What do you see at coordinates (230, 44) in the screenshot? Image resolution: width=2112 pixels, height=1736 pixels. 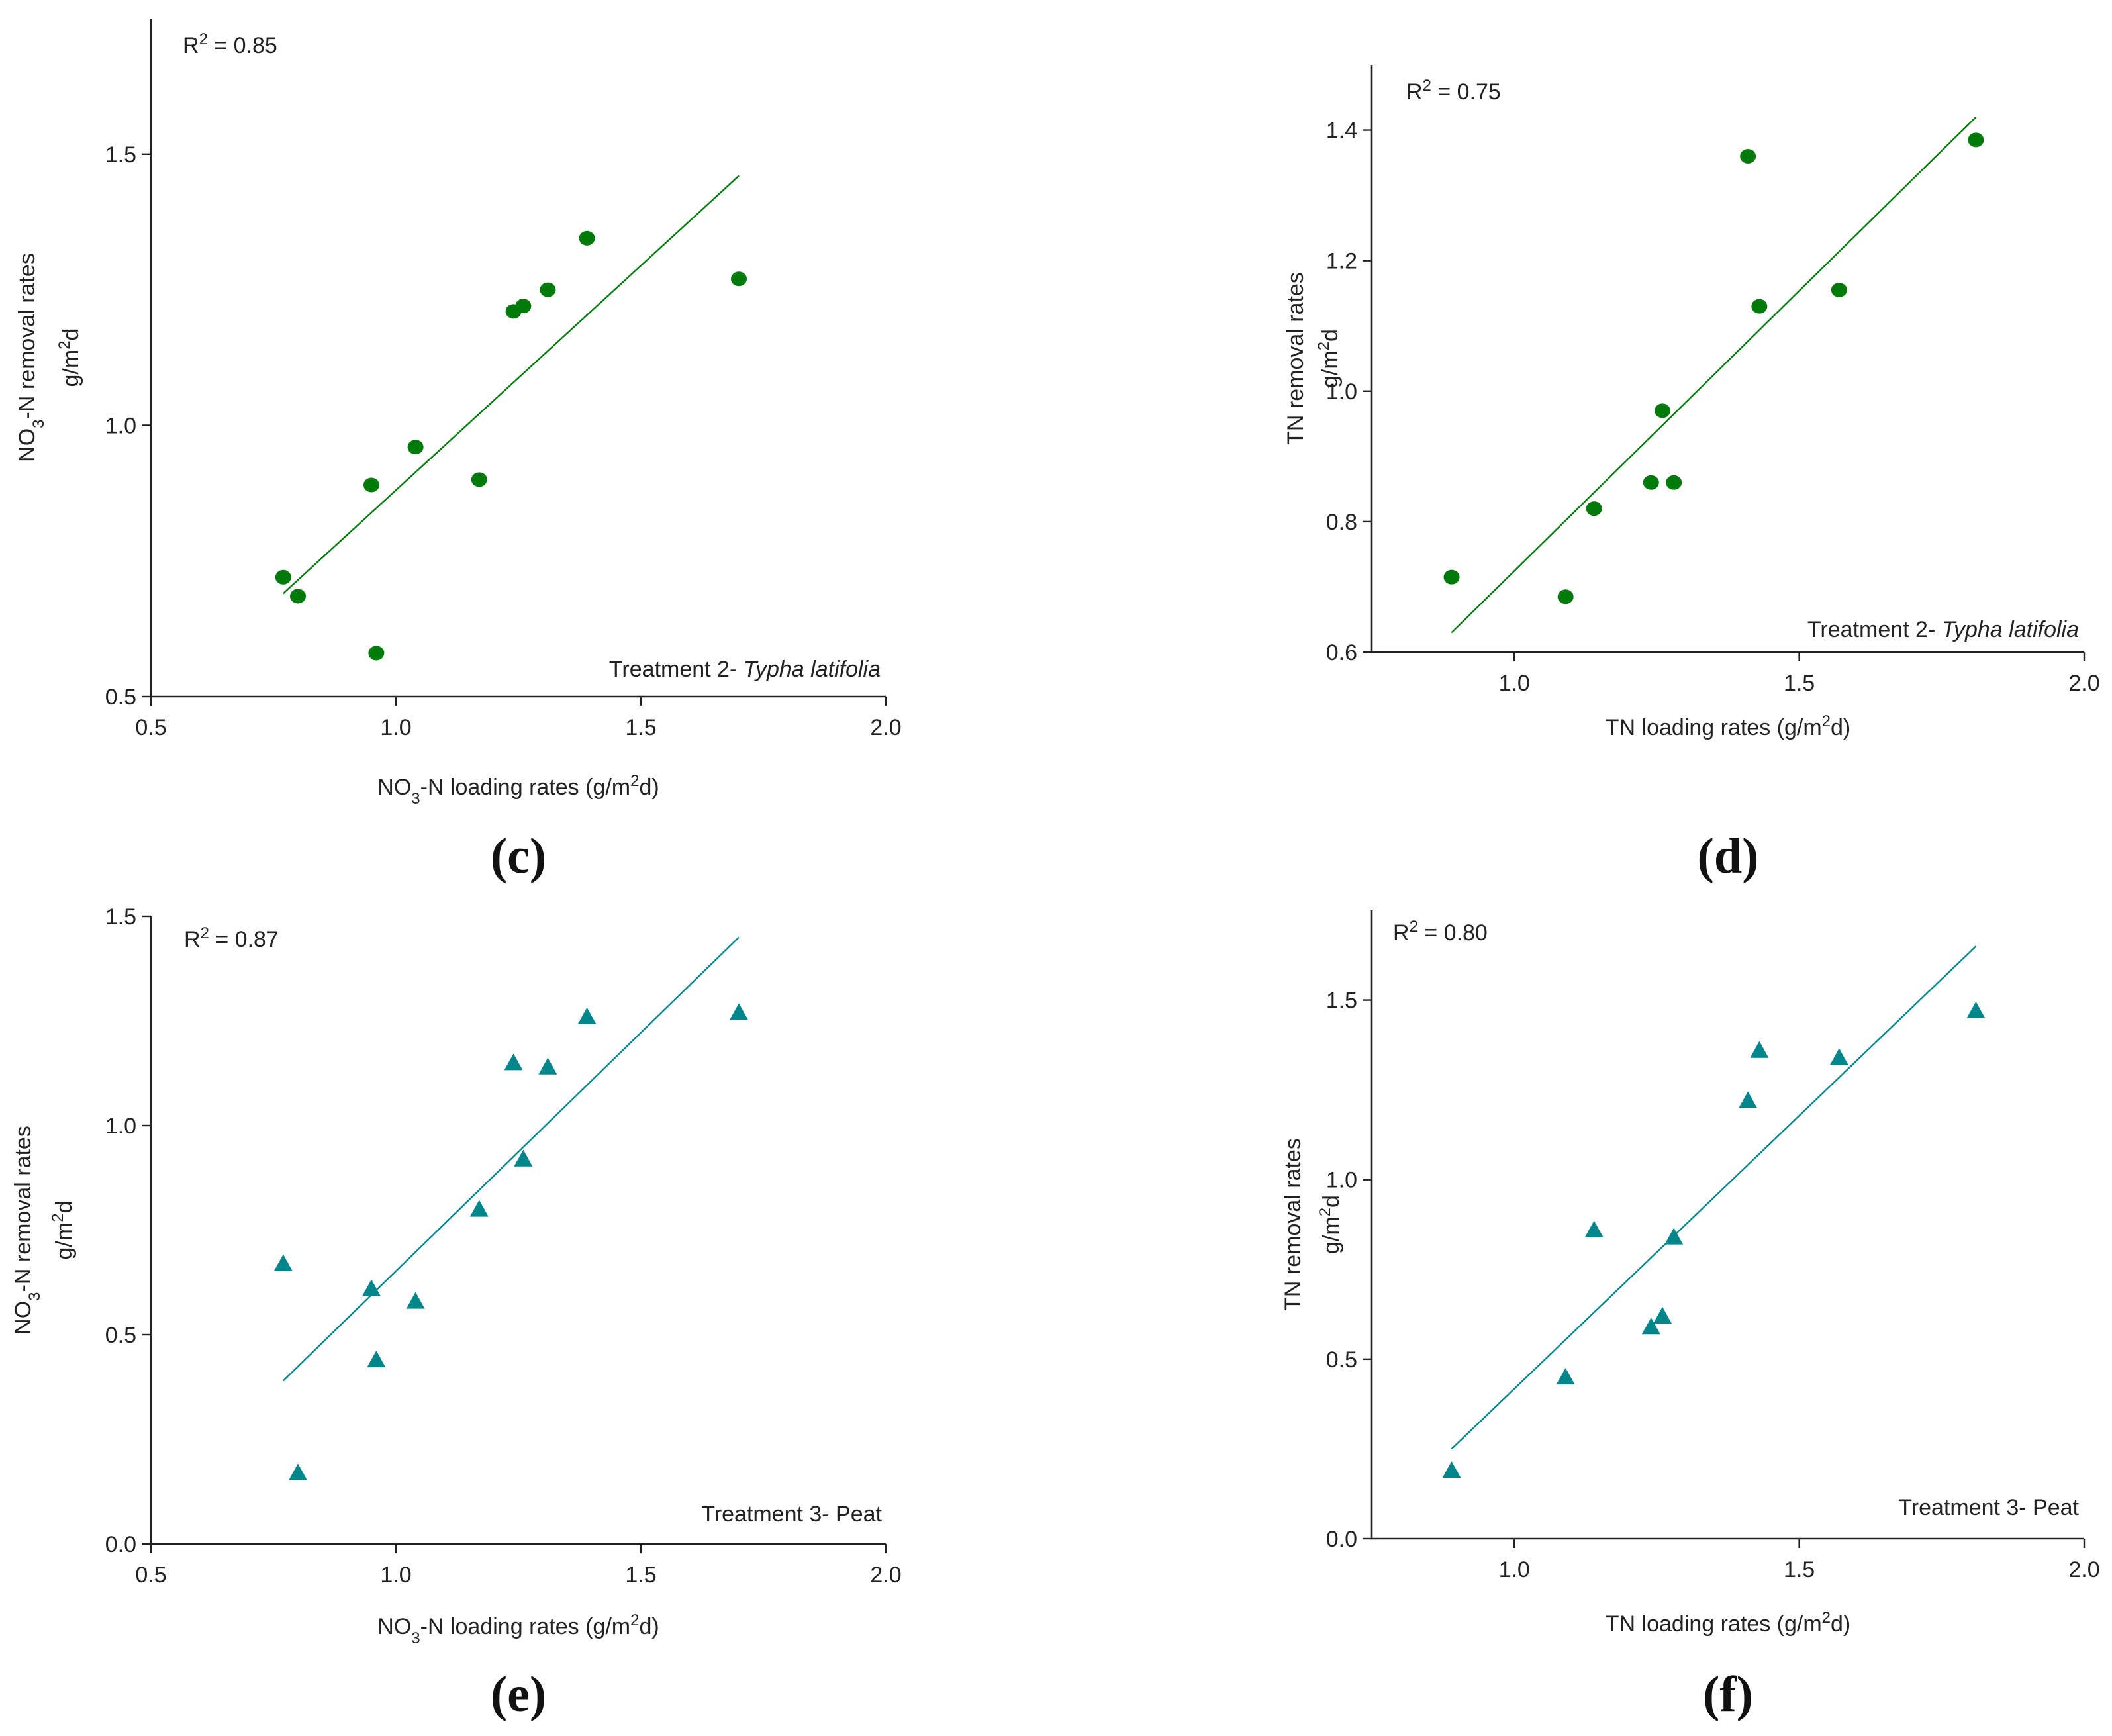 I see `r-squared-label: R2 = 0.85` at bounding box center [230, 44].